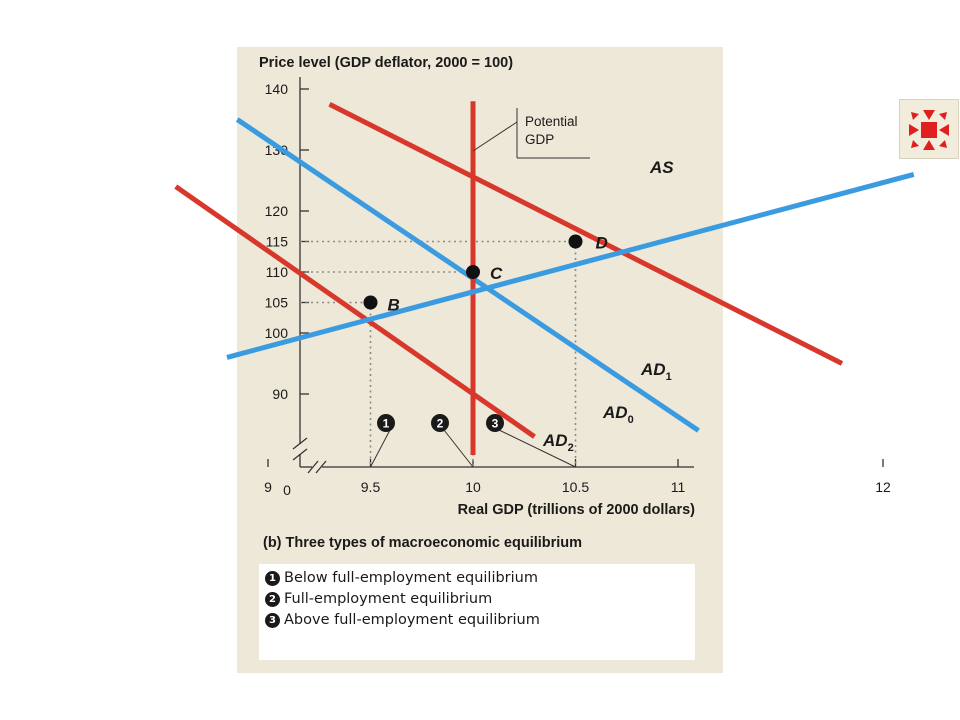  I want to click on potential-gdp-leader, so click(495, 136).